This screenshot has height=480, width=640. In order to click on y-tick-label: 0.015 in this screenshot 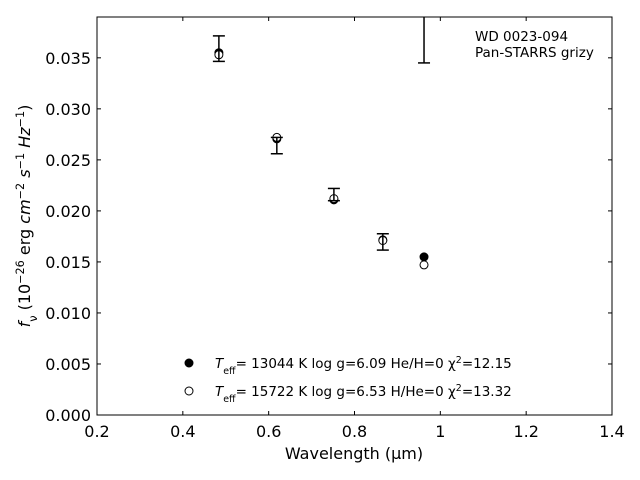, I will do `click(68, 262)`.